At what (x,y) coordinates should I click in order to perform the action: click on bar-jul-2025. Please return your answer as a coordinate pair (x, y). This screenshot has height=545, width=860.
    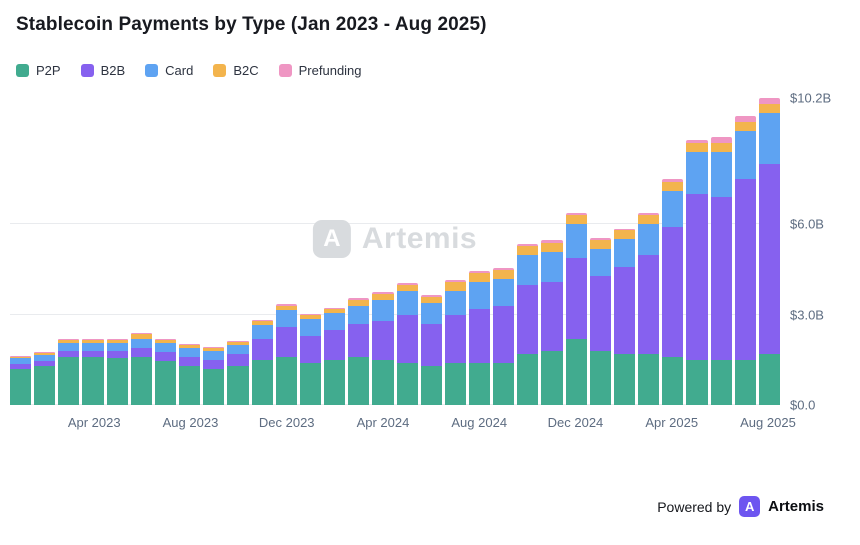
    Looking at the image, I should click on (745, 251).